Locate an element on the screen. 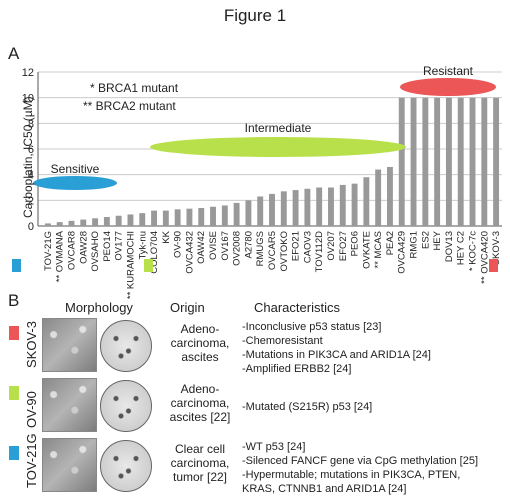 The image size is (510, 497). y-axis-label: Carboplatin, IC50 (µM) is located at coordinates (28, 157).